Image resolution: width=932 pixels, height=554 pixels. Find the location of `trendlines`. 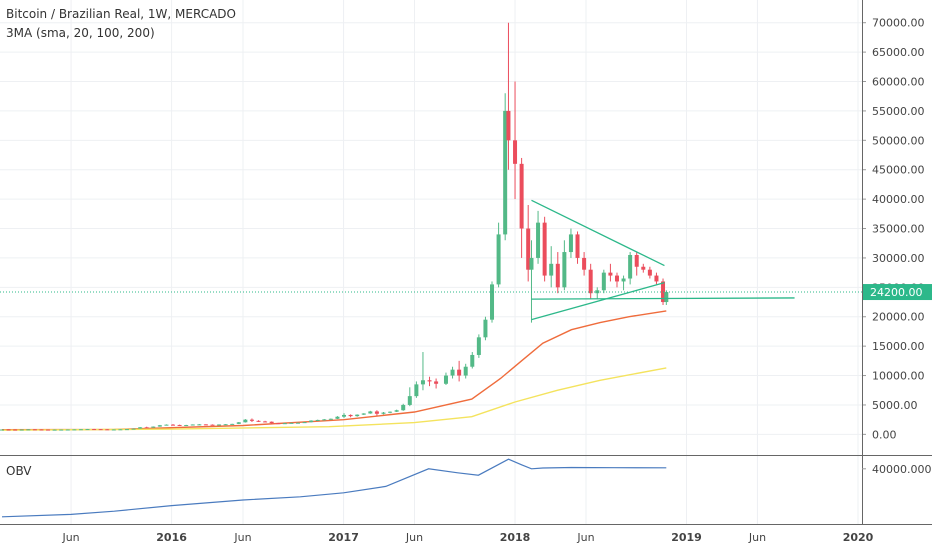

trendlines is located at coordinates (663, 260).